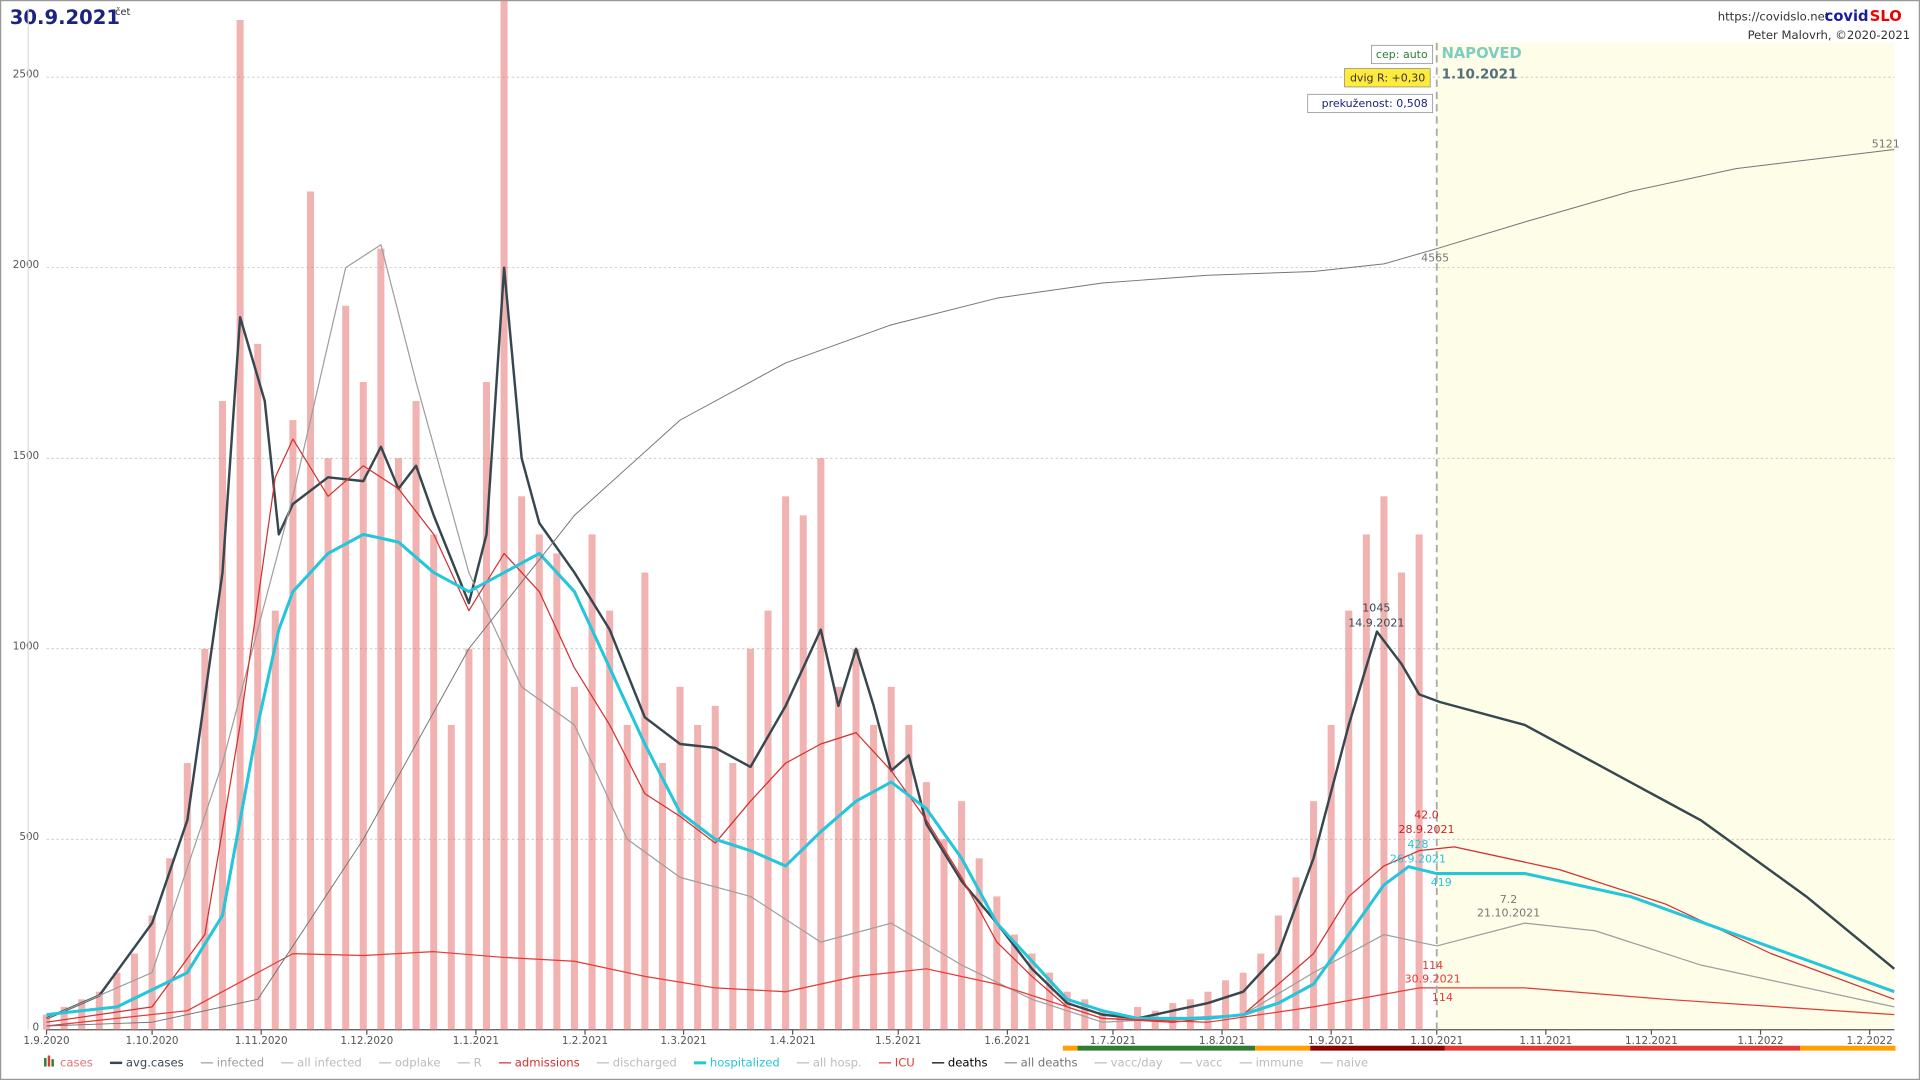 Image resolution: width=1920 pixels, height=1080 pixels. Describe the element at coordinates (46, 1041) in the screenshot. I see `x-tick-label: 1.9.2020` at that location.